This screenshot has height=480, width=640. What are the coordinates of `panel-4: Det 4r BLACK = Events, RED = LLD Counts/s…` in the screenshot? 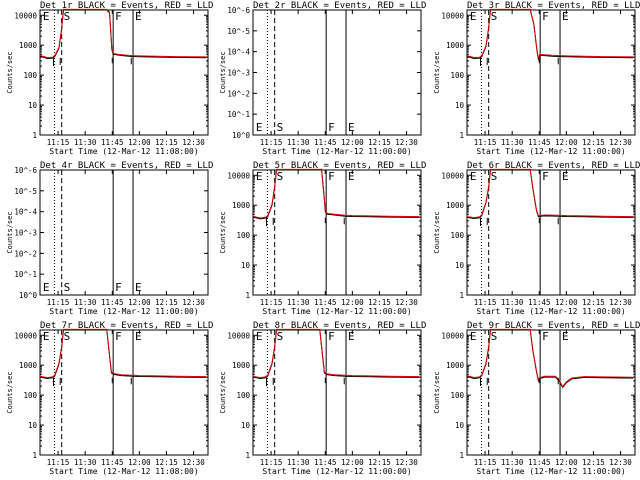 It's located at (109, 238).